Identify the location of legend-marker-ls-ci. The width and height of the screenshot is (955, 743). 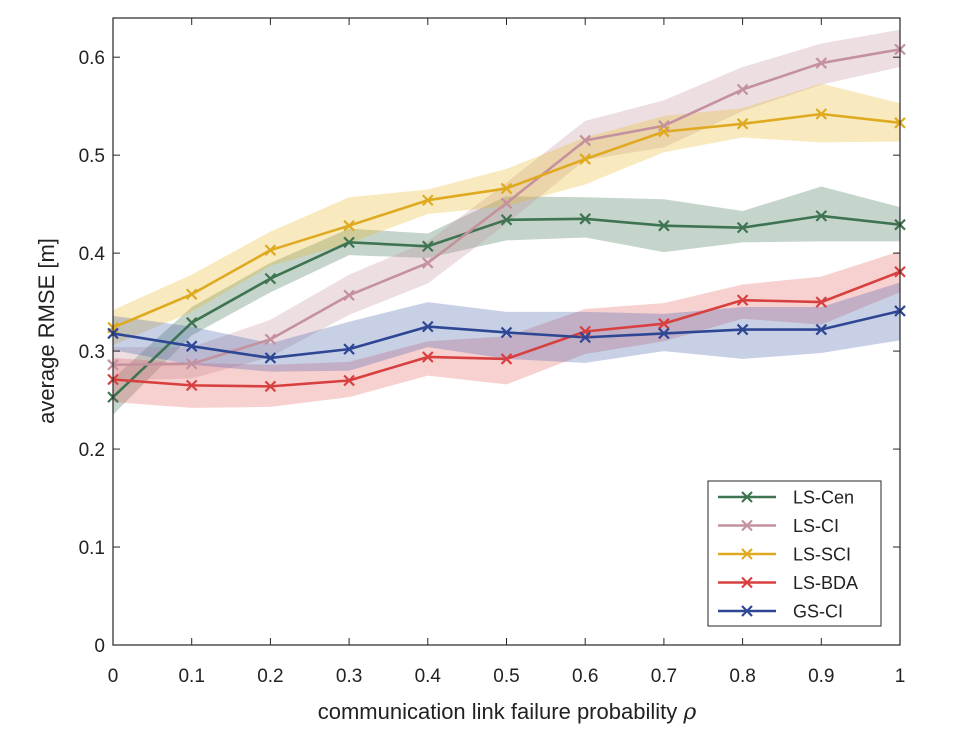
(747, 525).